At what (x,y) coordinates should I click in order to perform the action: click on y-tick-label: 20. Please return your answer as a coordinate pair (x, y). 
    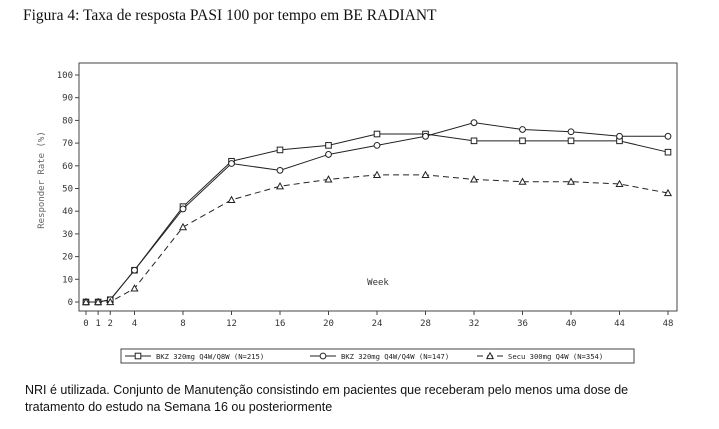
    Looking at the image, I should click on (67, 258).